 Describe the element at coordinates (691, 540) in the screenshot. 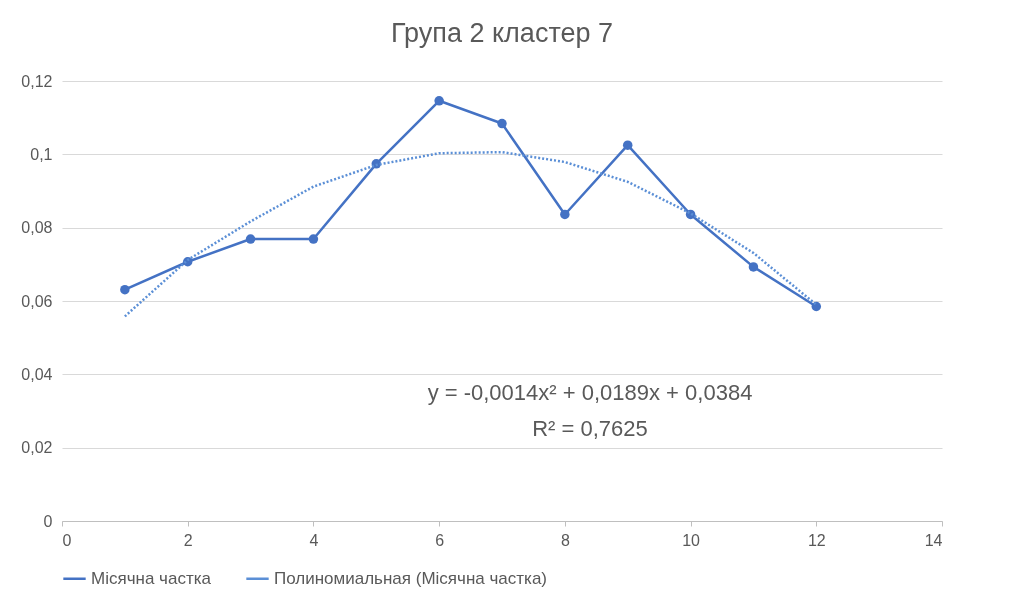

I see `x-tick-label: 10` at that location.